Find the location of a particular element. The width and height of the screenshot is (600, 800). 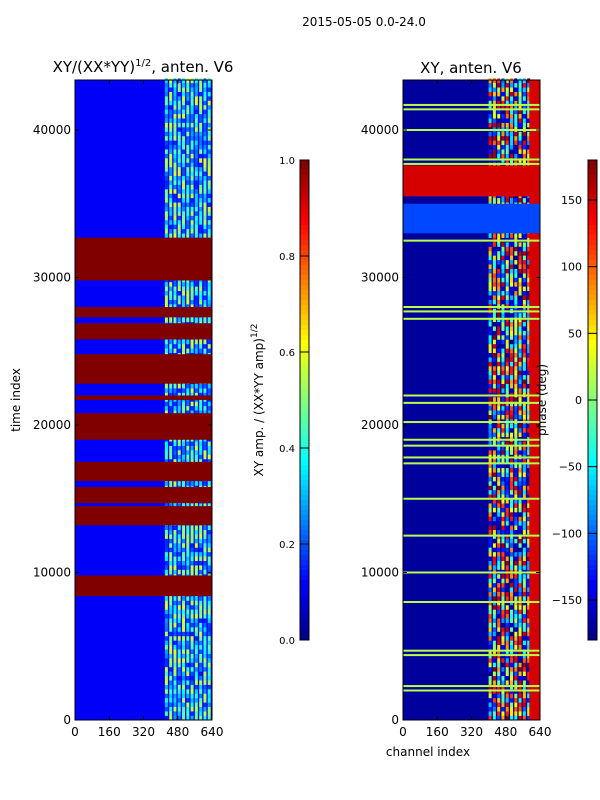

colorbar-tick-label: 100 is located at coordinates (571, 267).